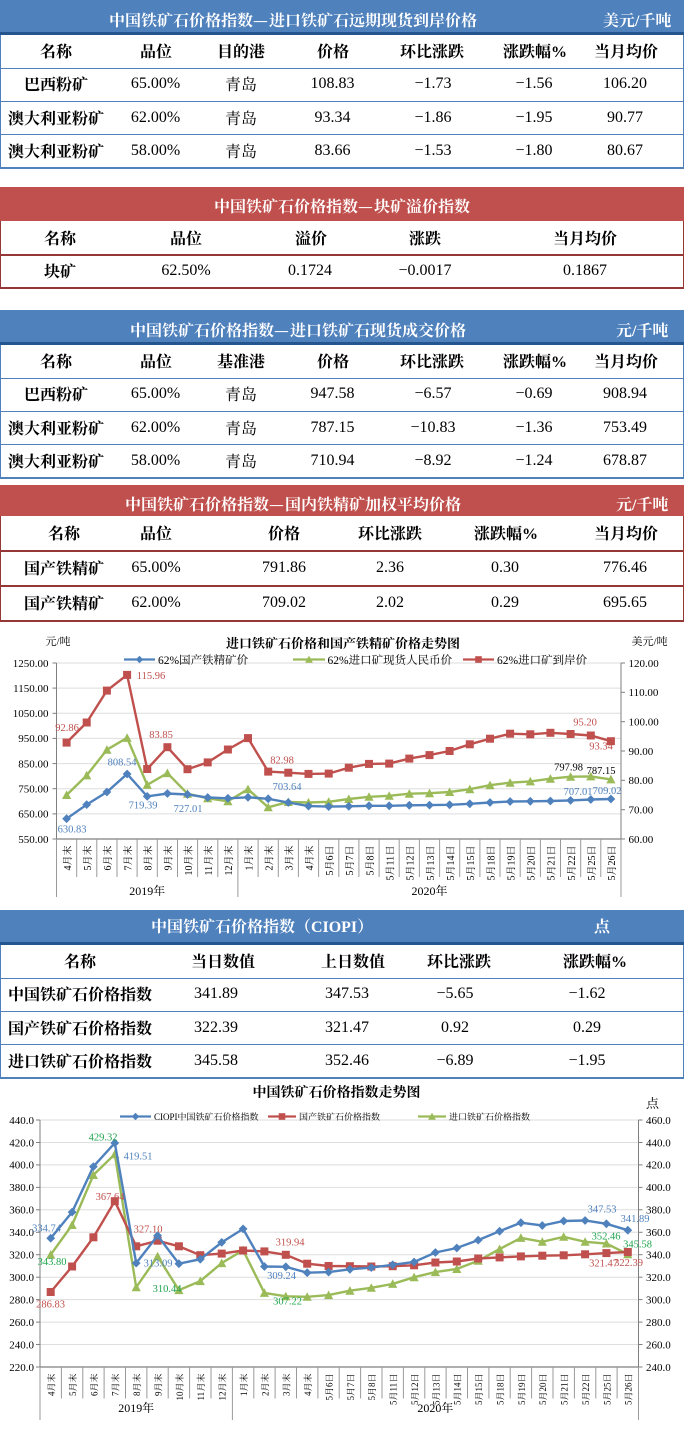 Image resolution: width=684 pixels, height=1442 pixels. I want to click on svg-text: 347.53, so click(602, 1210).